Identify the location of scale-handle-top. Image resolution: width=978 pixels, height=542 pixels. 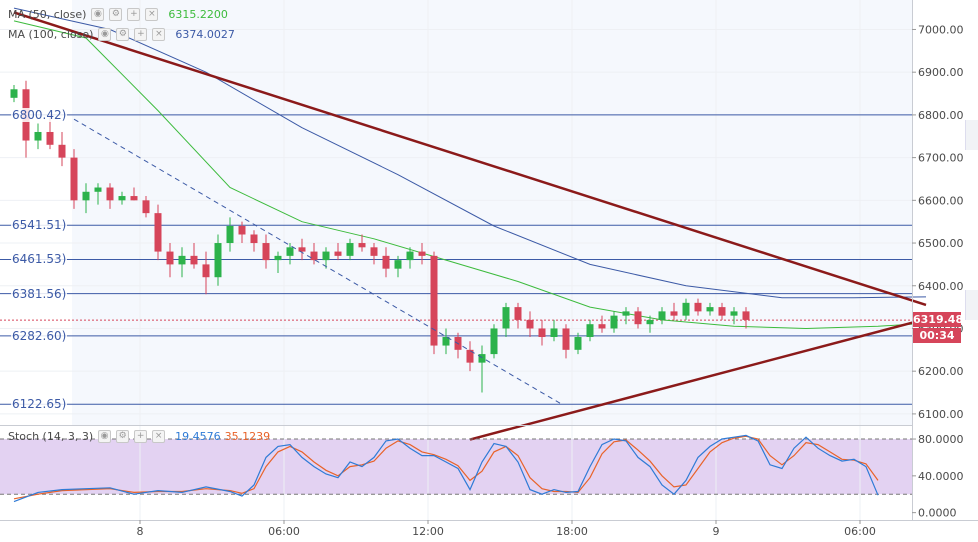
(971, 135).